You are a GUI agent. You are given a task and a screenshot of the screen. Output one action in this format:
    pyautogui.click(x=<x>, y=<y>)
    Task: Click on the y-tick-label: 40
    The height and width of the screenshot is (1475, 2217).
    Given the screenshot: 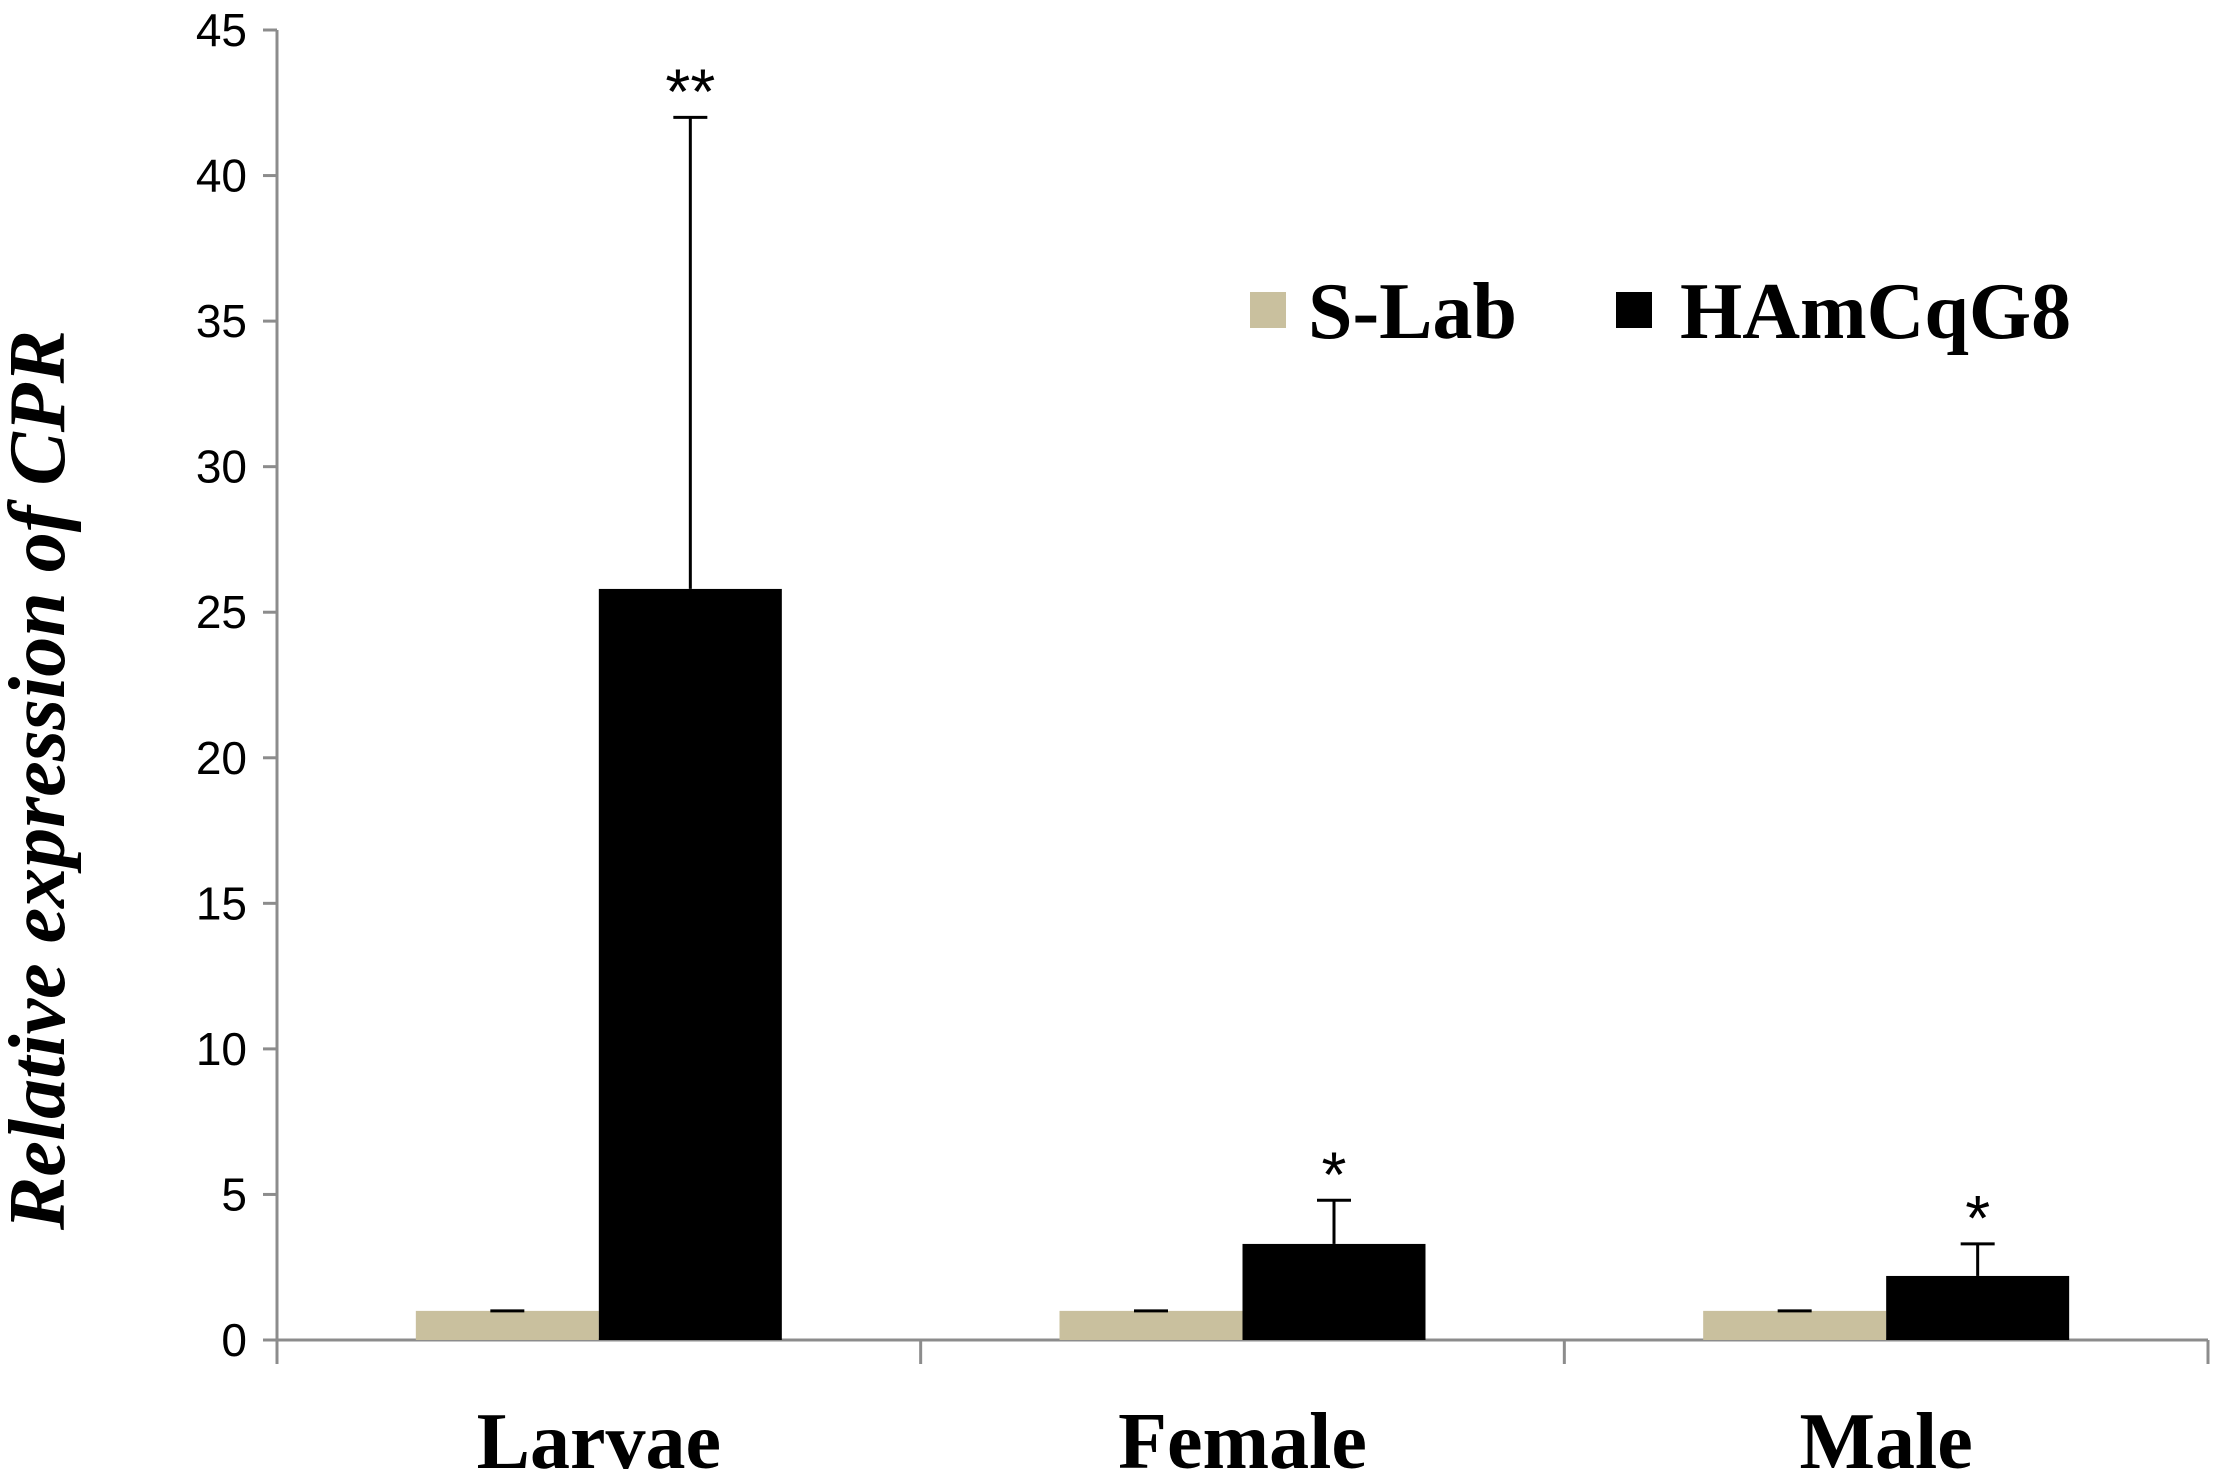 What is the action you would take?
    pyautogui.click(x=221, y=176)
    